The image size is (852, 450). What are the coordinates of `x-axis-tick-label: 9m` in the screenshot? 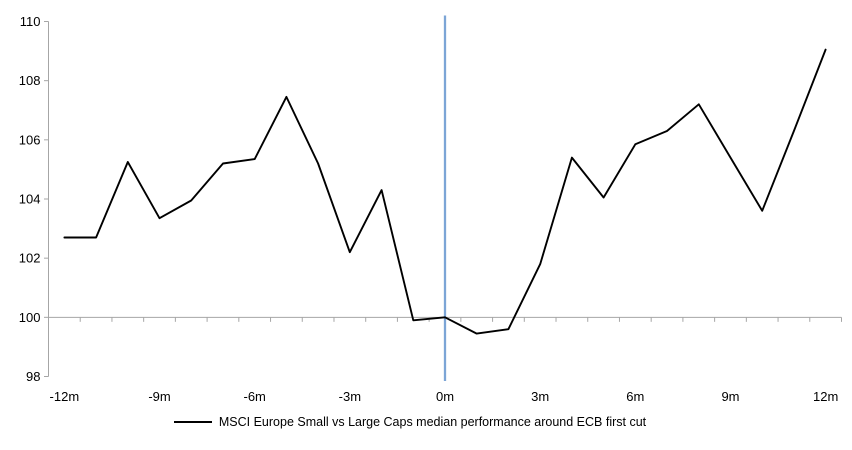 It's located at (730, 396).